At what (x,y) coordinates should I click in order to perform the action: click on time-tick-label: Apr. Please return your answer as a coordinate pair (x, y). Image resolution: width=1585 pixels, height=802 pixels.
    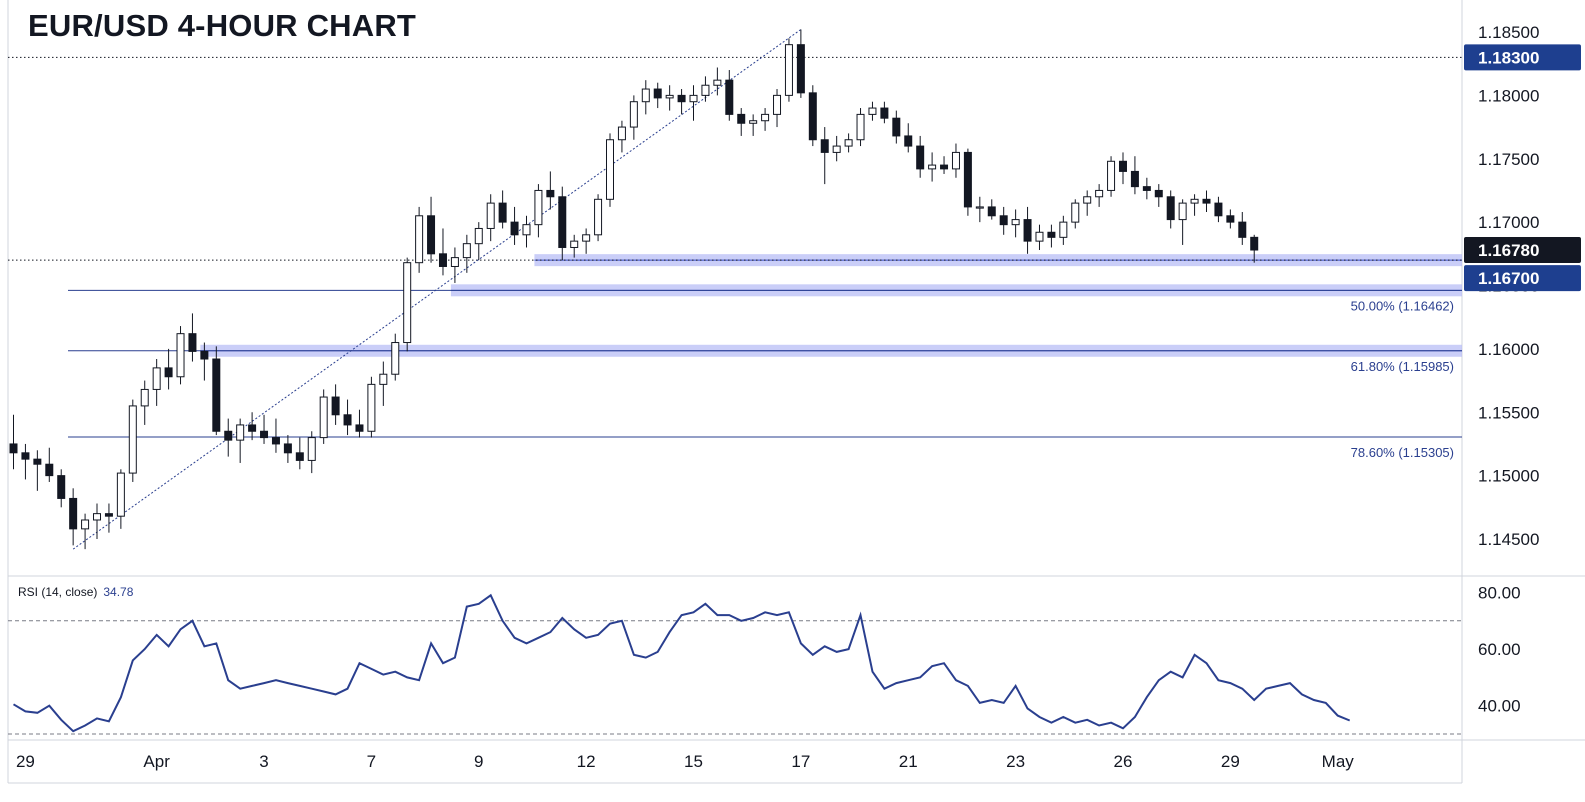
    Looking at the image, I should click on (156, 761).